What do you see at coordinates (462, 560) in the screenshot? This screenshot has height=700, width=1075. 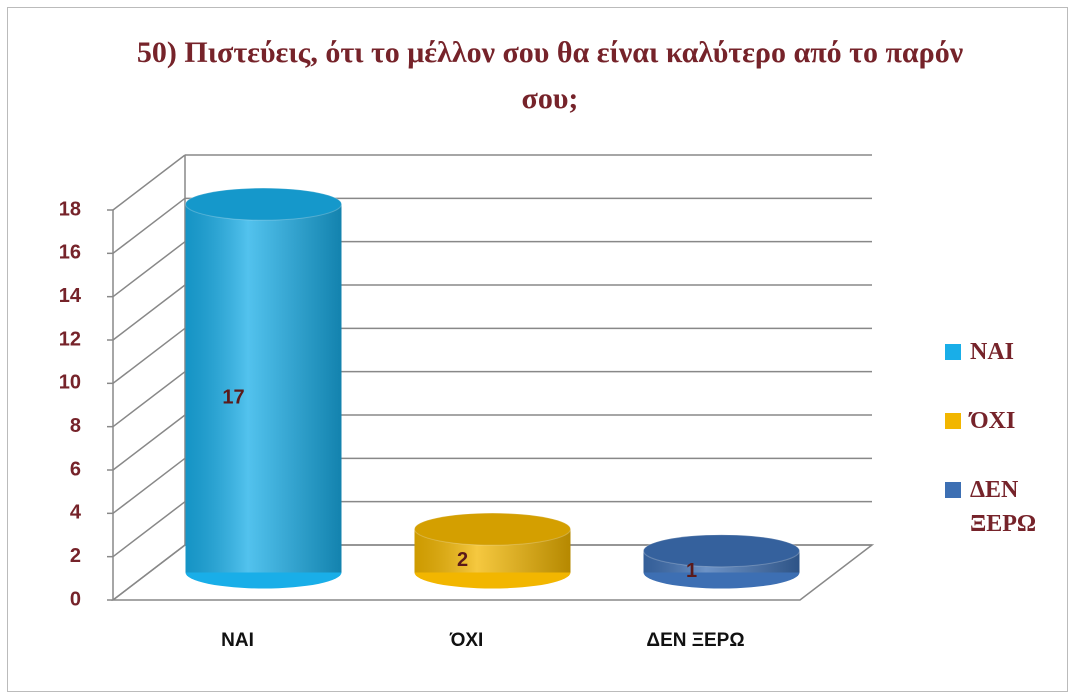 I see `data-label: 2` at bounding box center [462, 560].